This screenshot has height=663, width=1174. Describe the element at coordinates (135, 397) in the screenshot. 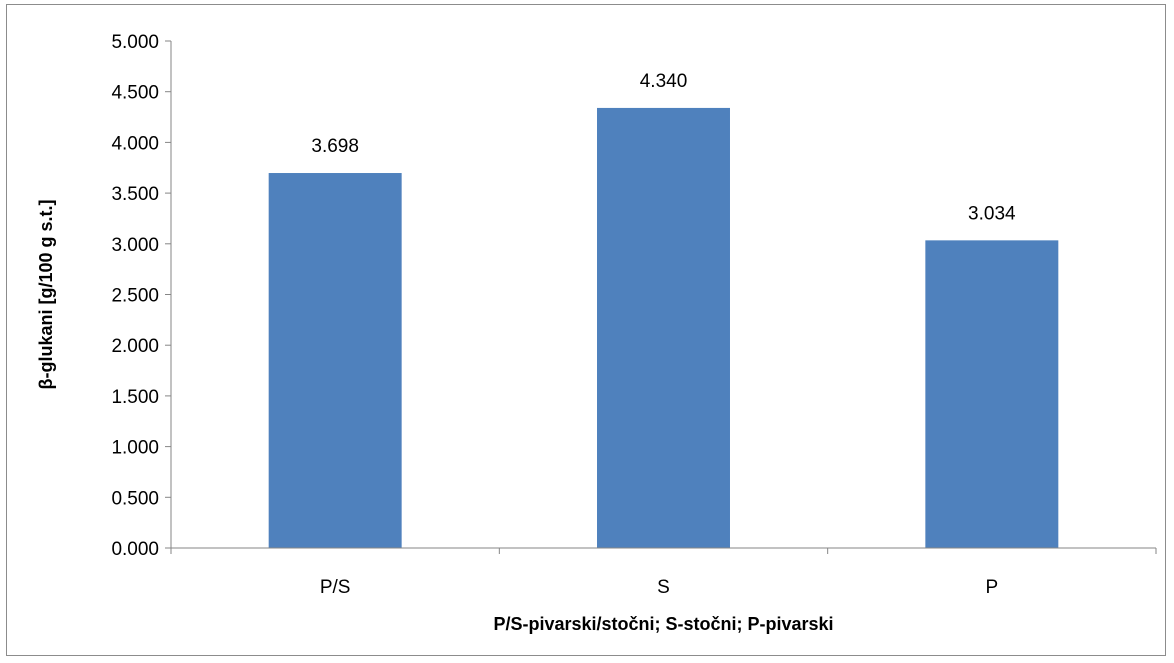

I see `y-tick-label: 1.500` at that location.